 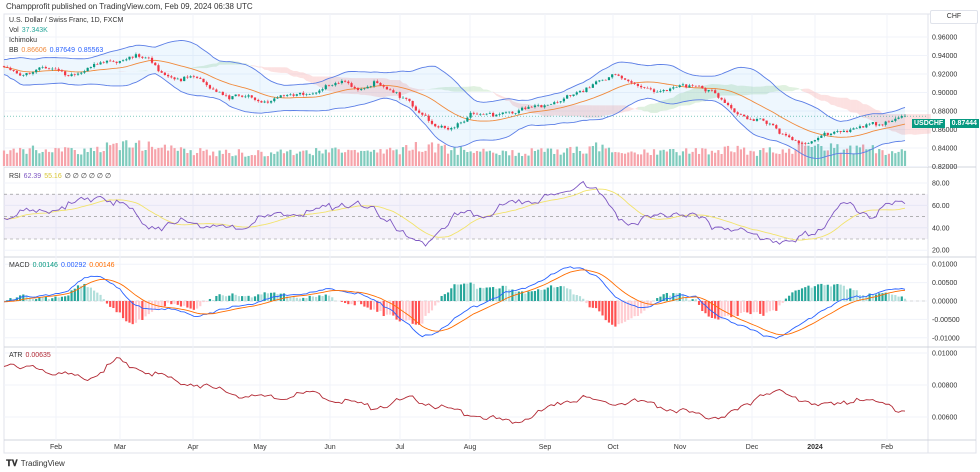 What do you see at coordinates (88, 176) in the screenshot?
I see `rsi-extra: ∅ ∅ ∅ ∅ ∅ ∅` at bounding box center [88, 176].